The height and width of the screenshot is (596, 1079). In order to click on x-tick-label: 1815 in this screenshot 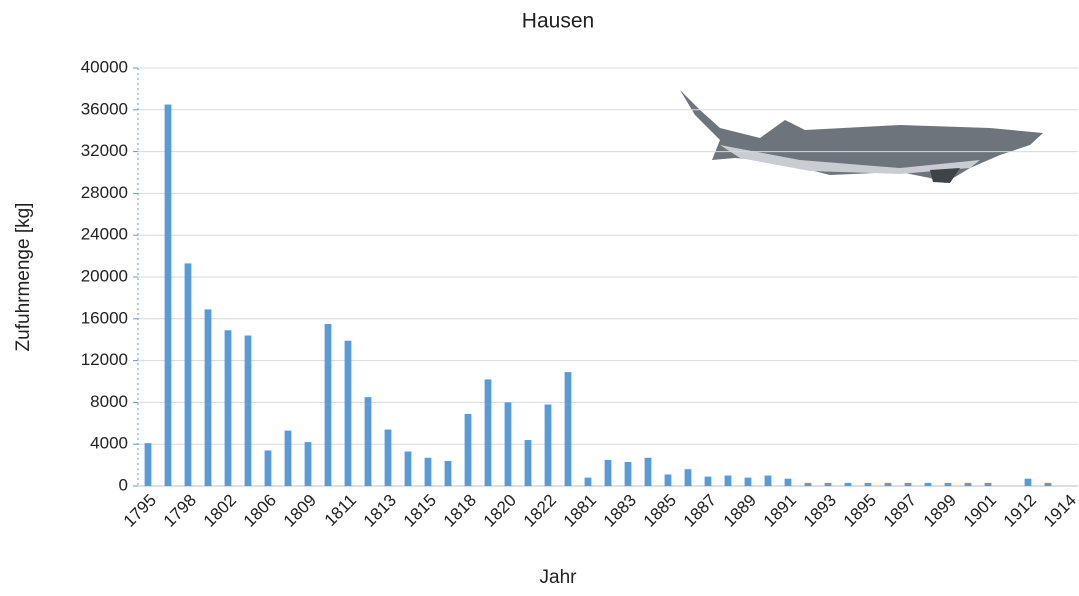, I will do `click(420, 511)`.